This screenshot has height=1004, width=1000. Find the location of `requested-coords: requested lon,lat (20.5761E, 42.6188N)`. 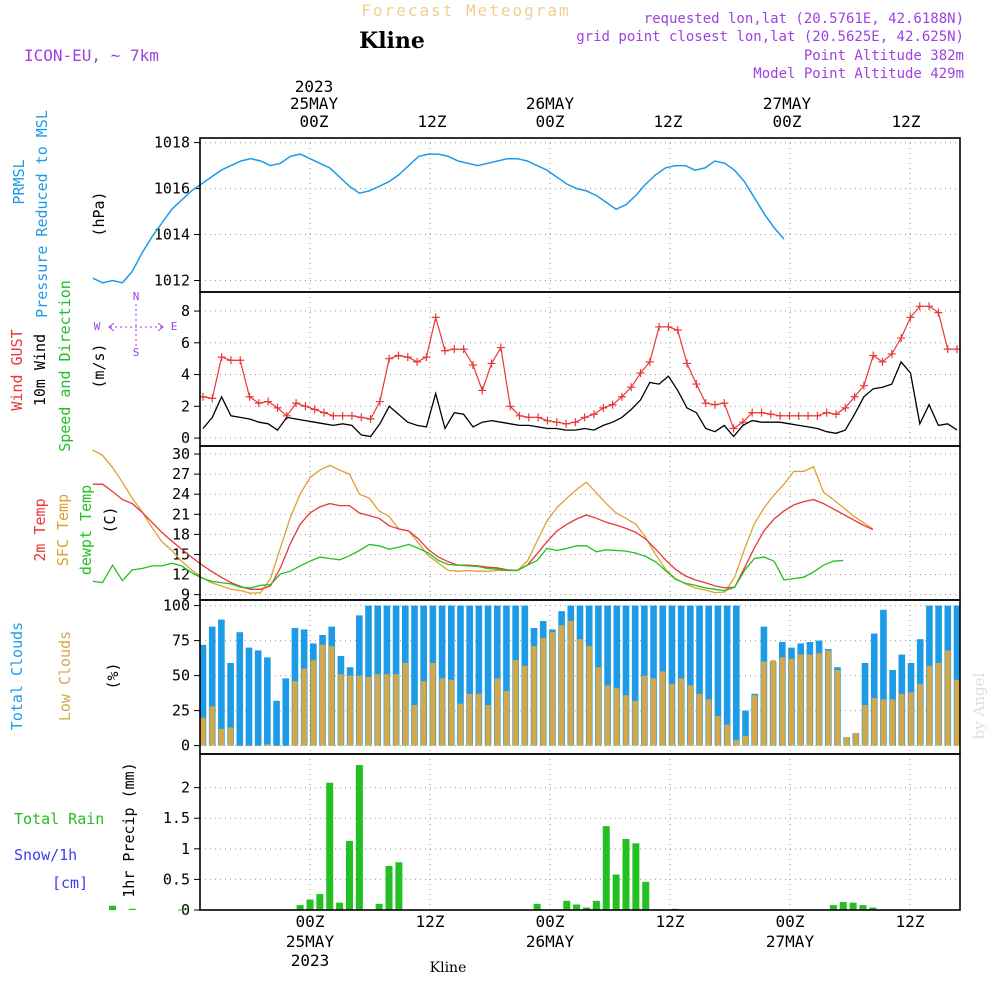

requested-coords: requested lon,lat (20.5761E, 42.6188N) is located at coordinates (804, 19).